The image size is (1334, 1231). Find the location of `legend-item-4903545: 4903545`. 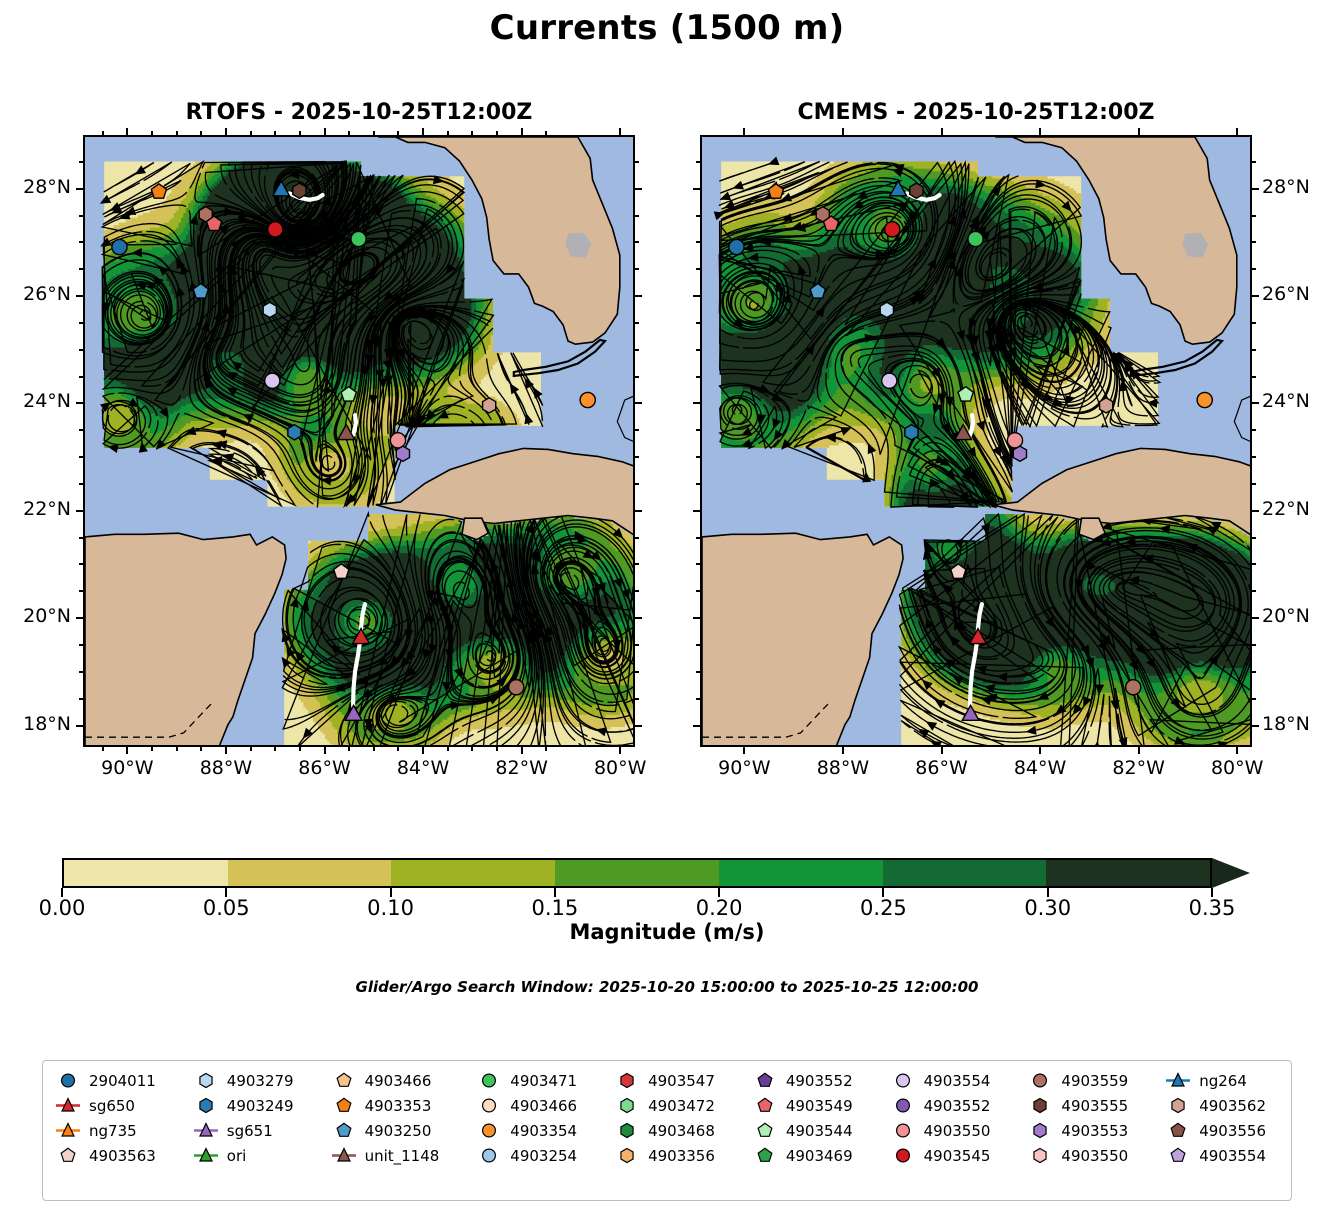

legend-item-4903545: 4903545 is located at coordinates (948, 1155).